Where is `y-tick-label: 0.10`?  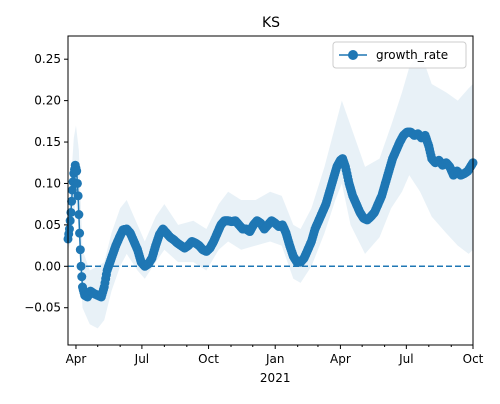
y-tick-label: 0.10 is located at coordinates (47, 183).